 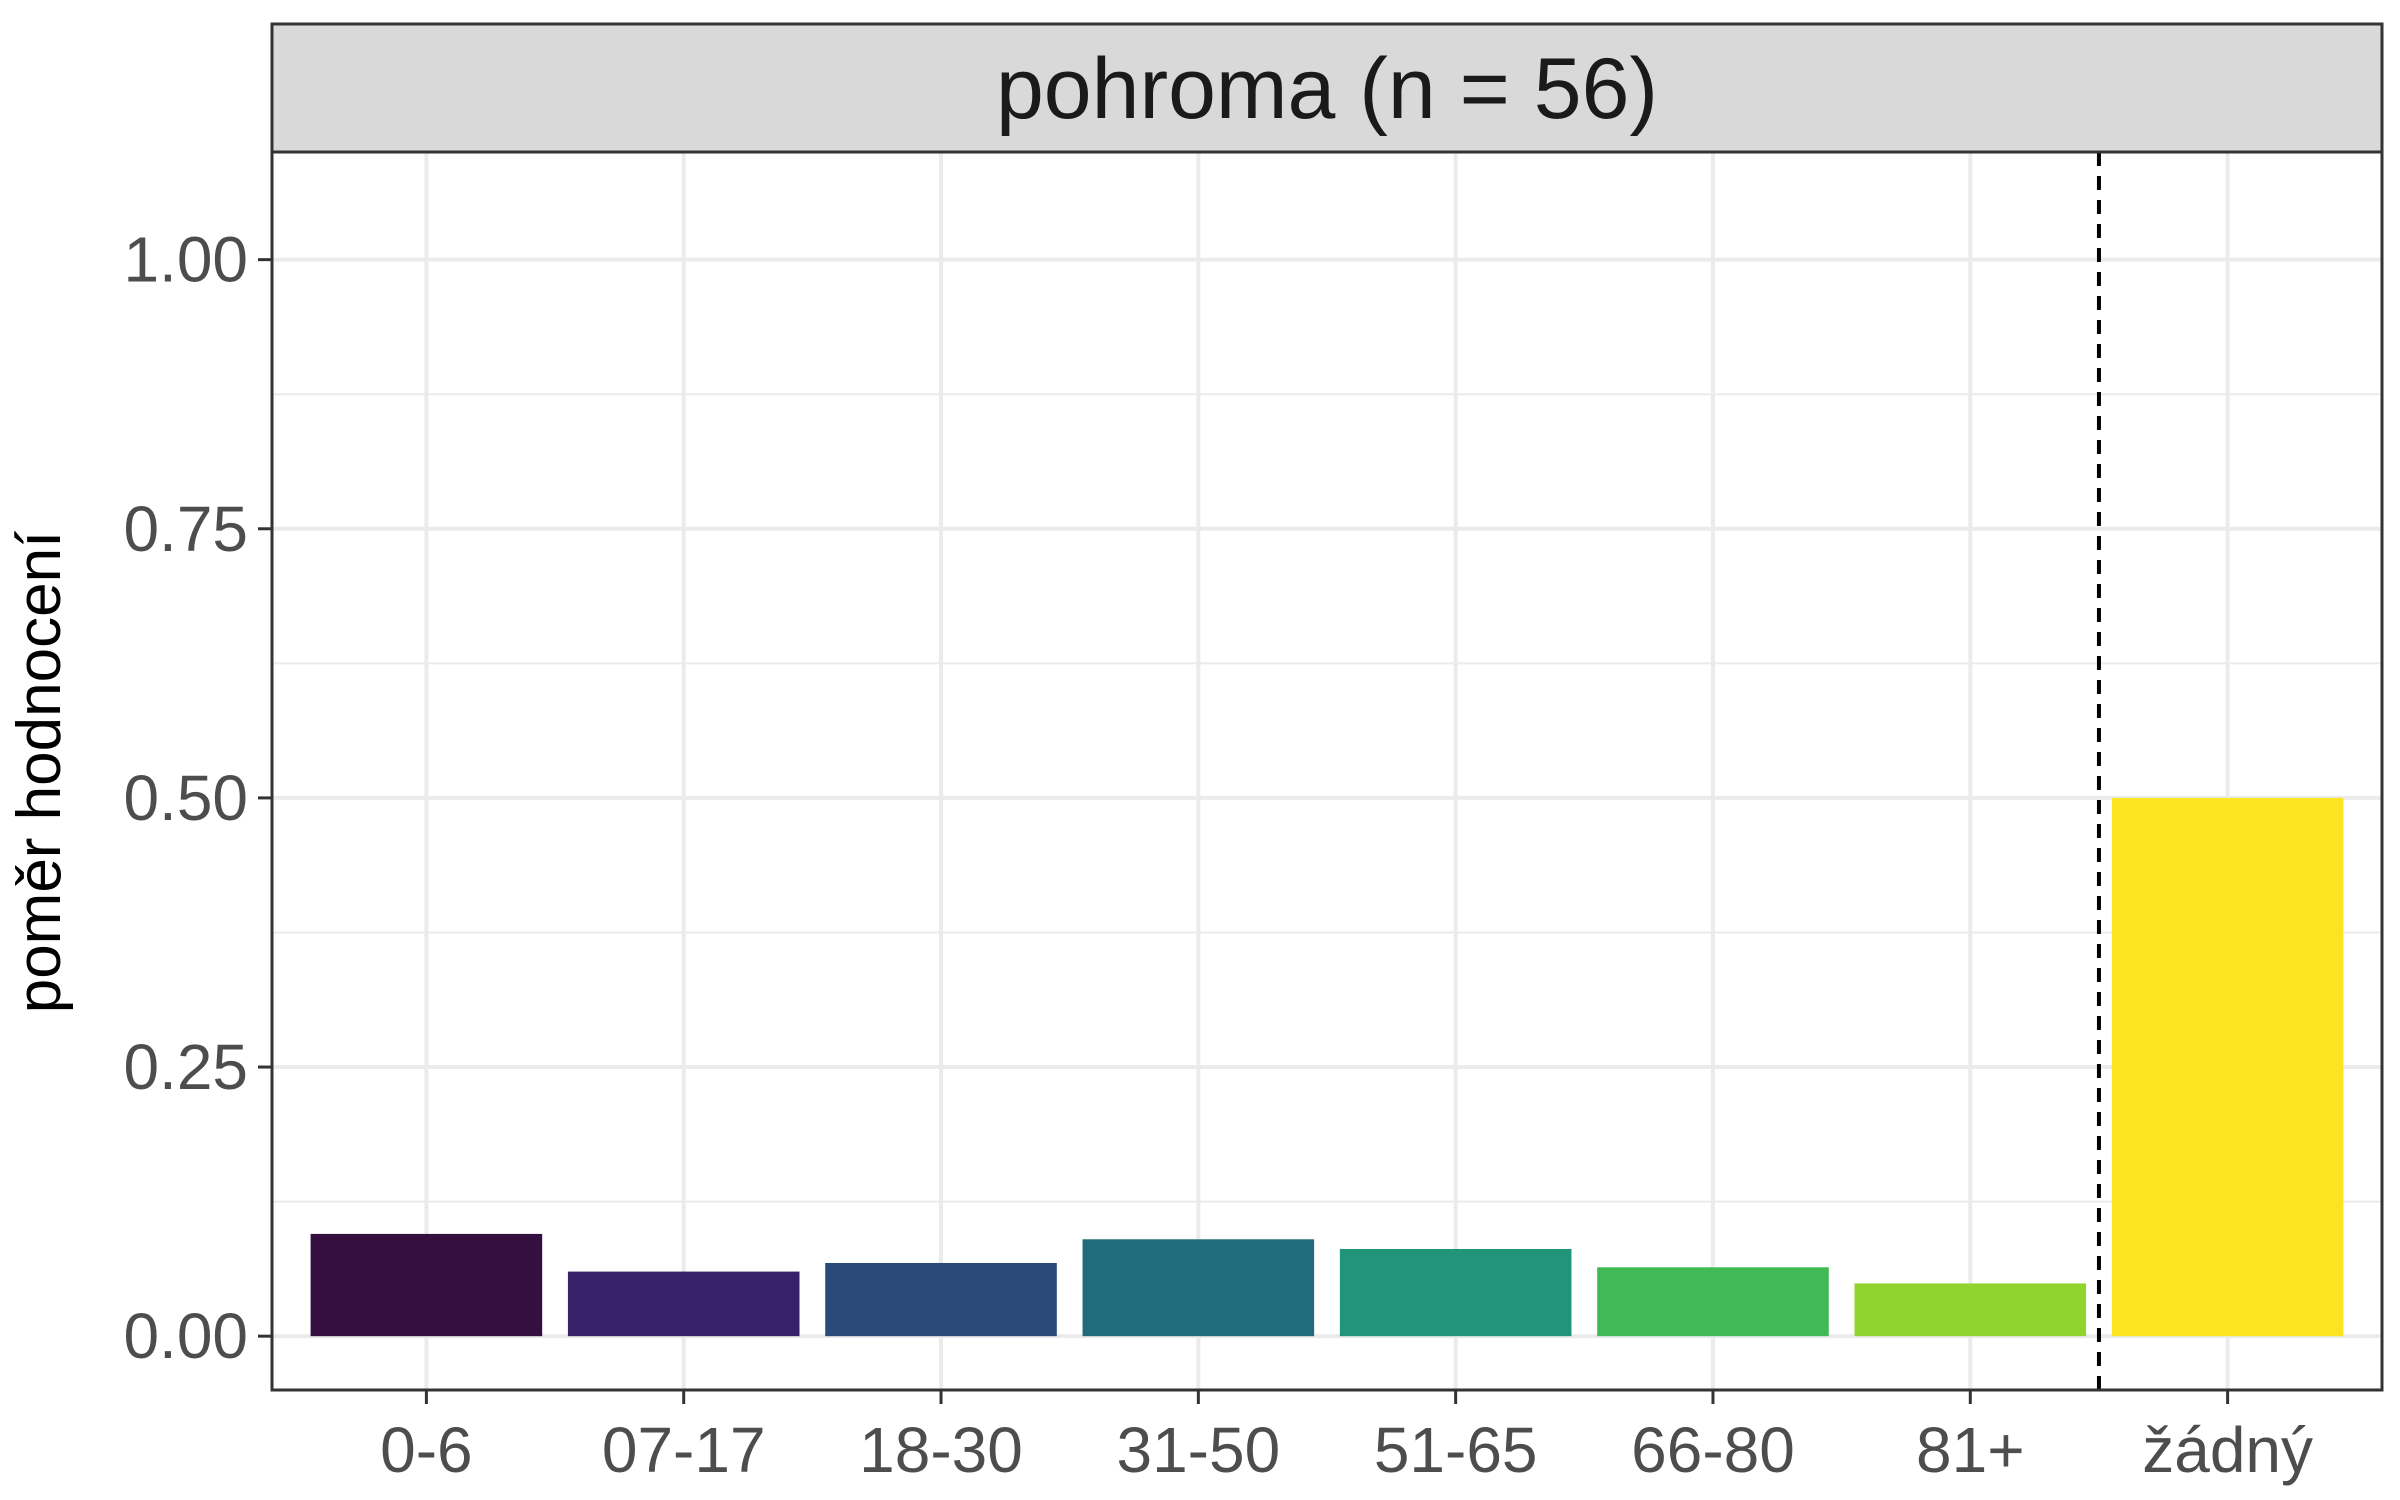 What do you see at coordinates (426, 1450) in the screenshot?
I see `x-tick-label: 0-6` at bounding box center [426, 1450].